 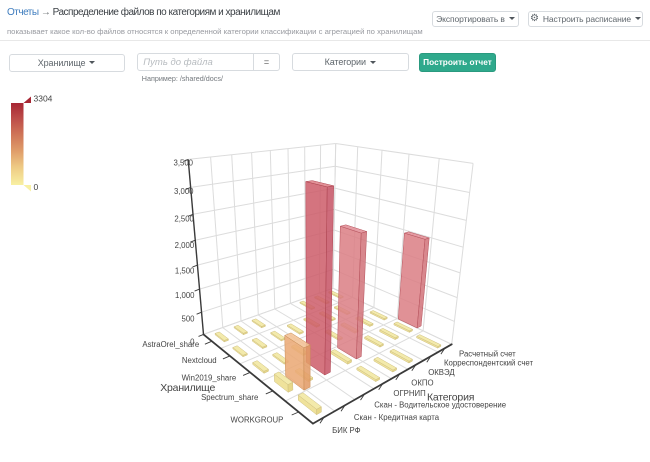 I want to click on svg-text: 1,500, so click(x=185, y=270).